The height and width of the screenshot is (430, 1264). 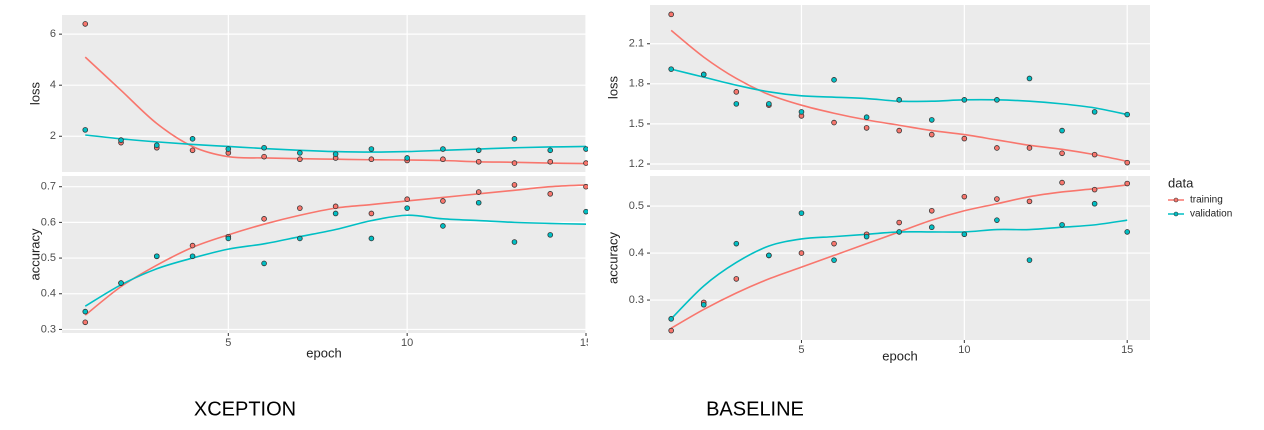 What do you see at coordinates (1206, 200) in the screenshot?
I see `legend-label: training` at bounding box center [1206, 200].